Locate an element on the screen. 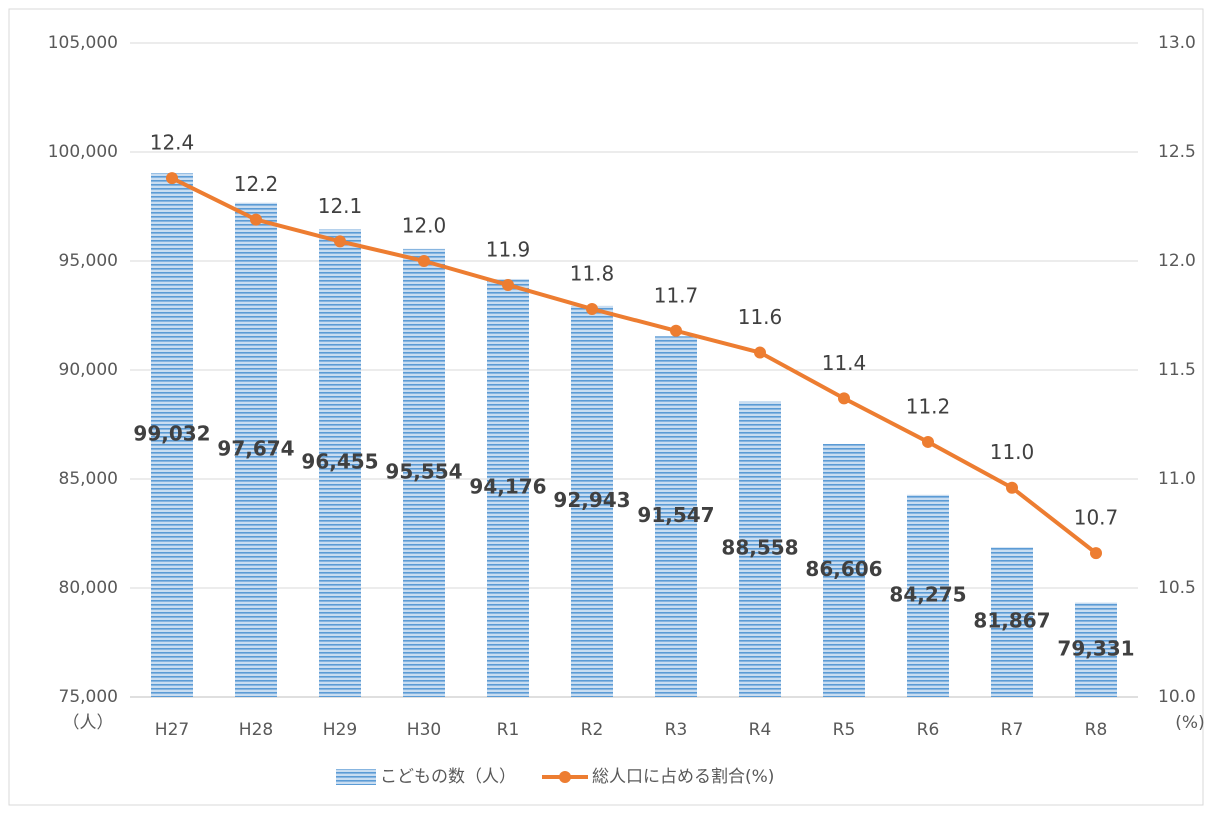  bar-value-label: 97,674 is located at coordinates (255, 448).